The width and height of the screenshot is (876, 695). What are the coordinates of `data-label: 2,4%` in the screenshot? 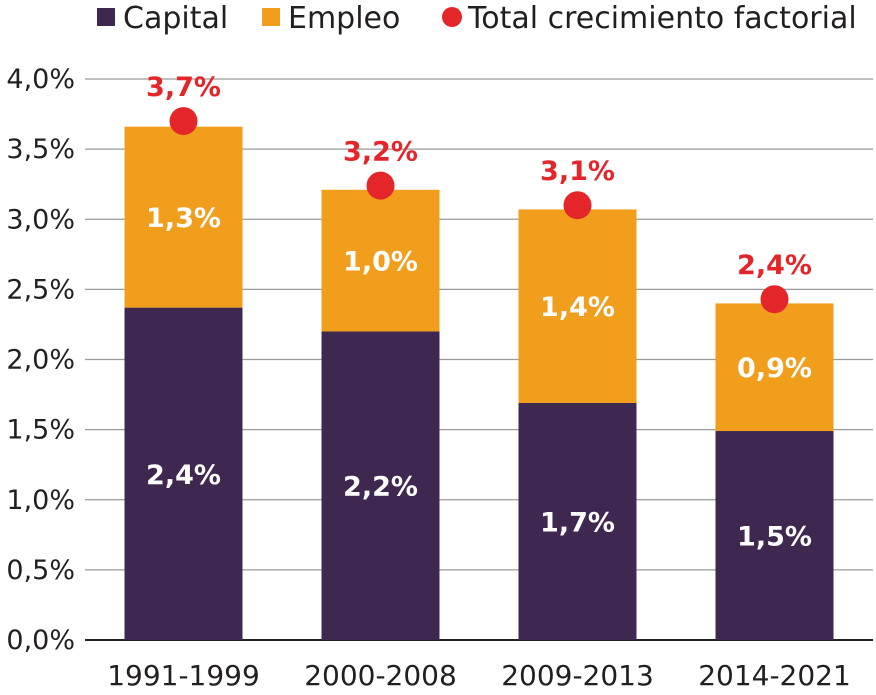 It's located at (183, 475).